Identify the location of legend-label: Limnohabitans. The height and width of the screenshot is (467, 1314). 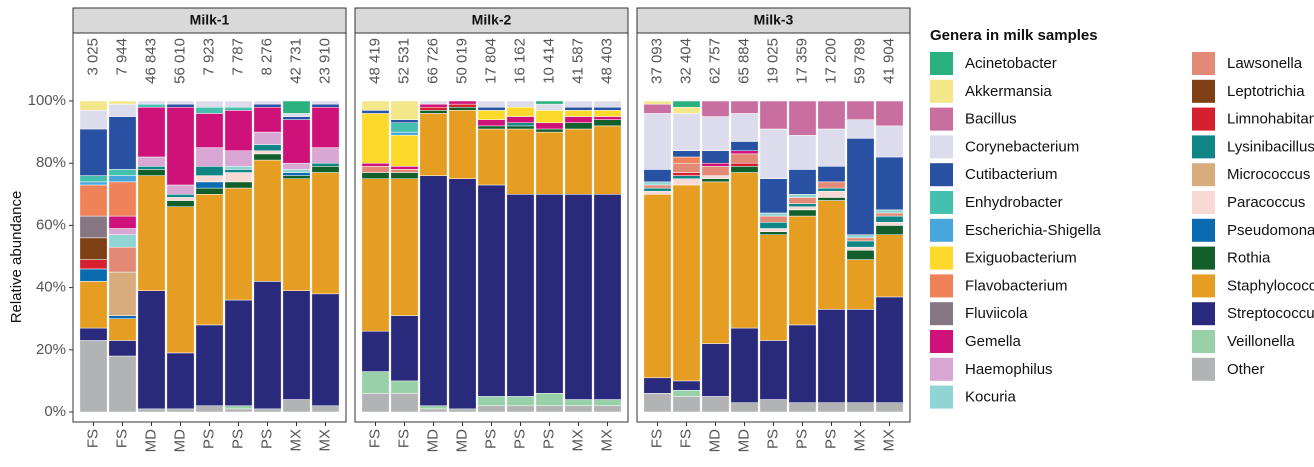
(1270, 119).